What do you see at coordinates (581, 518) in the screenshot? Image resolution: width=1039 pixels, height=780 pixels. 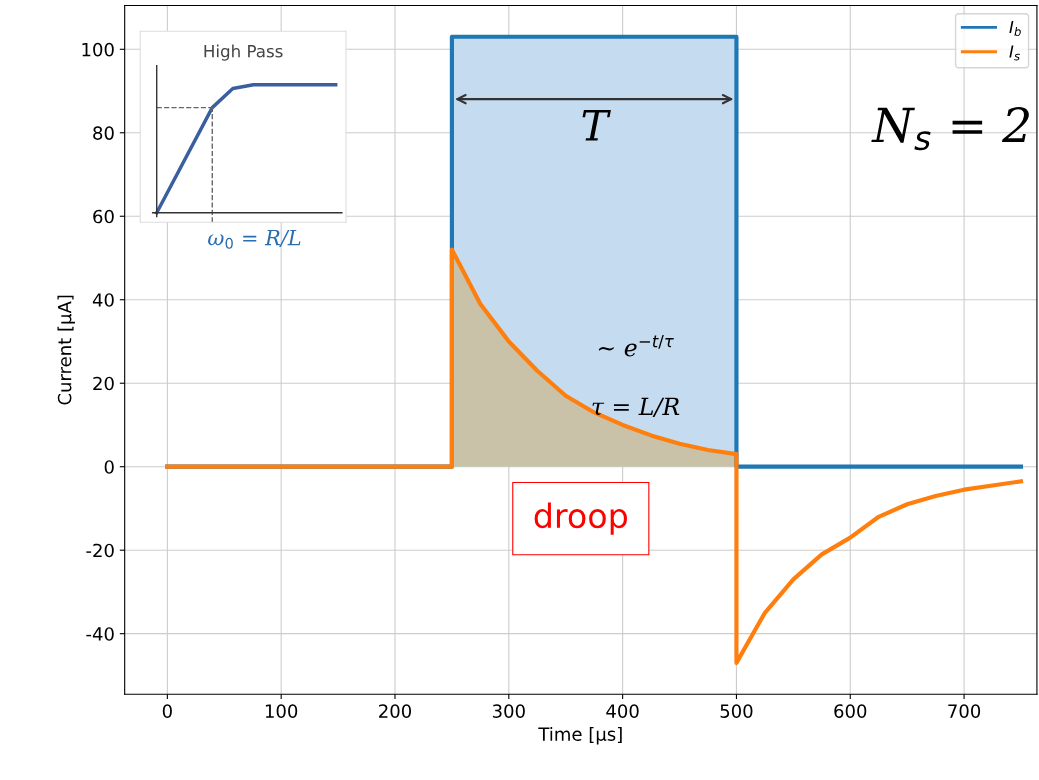 I see `annotation: droop` at bounding box center [581, 518].